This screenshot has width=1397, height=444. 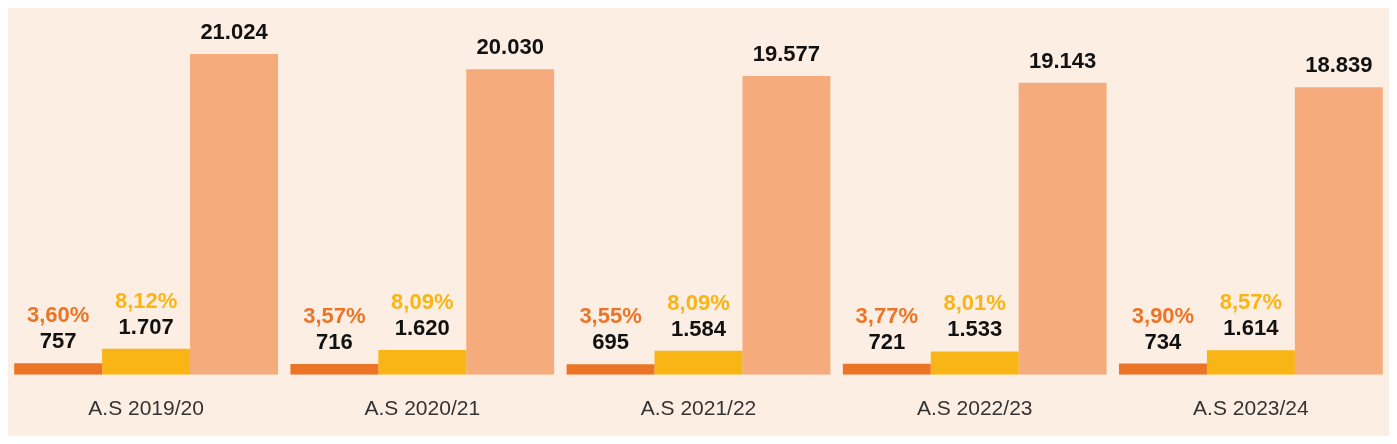 What do you see at coordinates (610, 342) in the screenshot?
I see `data-label: 695` at bounding box center [610, 342].